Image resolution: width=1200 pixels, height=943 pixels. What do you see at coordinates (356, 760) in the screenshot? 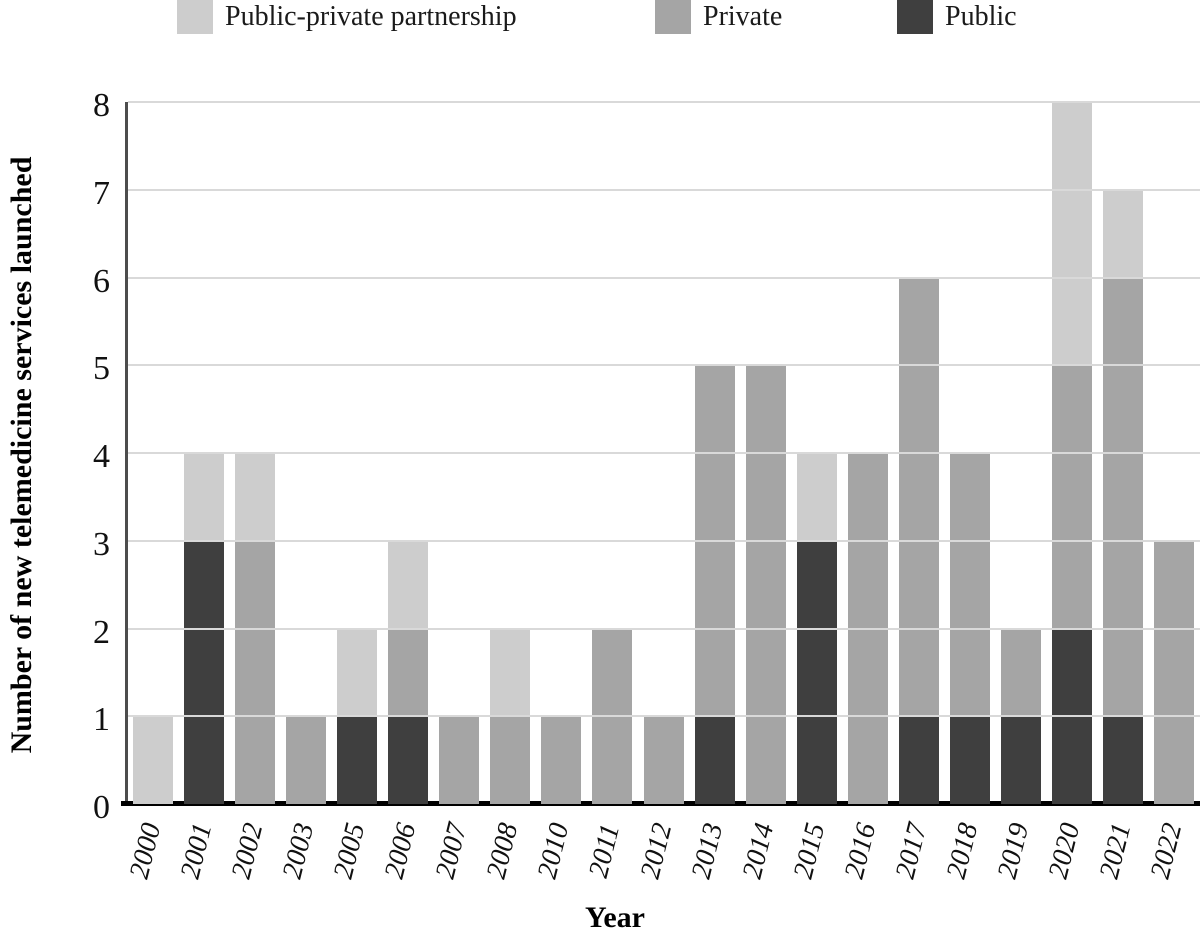
I see `bar-2005-segment-public` at bounding box center [356, 760].